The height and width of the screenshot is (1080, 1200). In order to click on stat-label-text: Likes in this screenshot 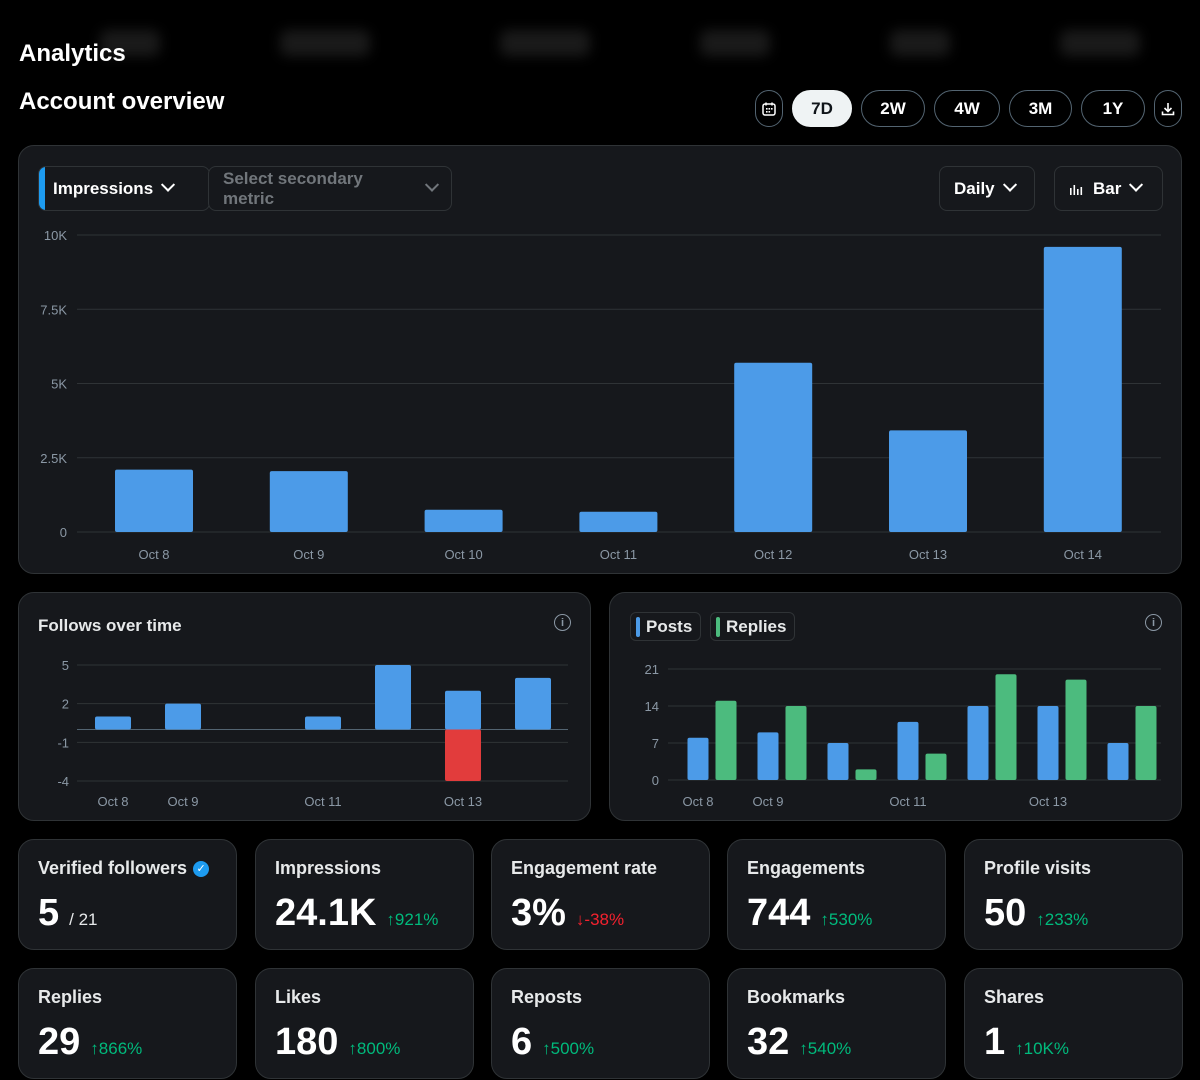, I will do `click(298, 997)`.